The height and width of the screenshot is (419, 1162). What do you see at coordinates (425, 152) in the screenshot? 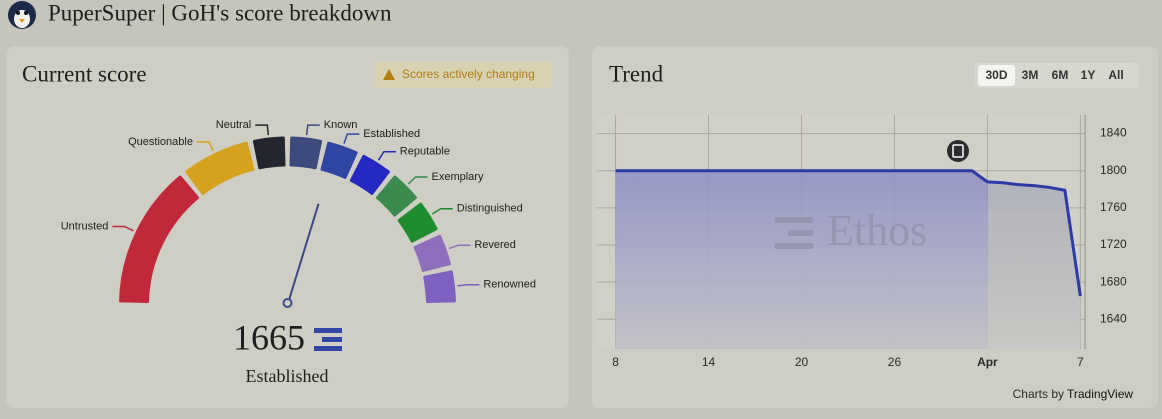
I see `gauge-label: Reputable` at bounding box center [425, 152].